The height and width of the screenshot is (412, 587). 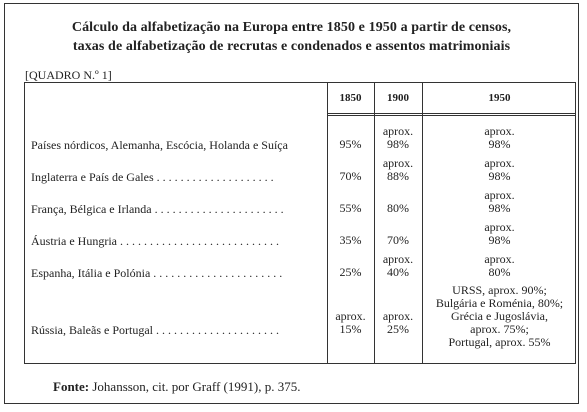 I want to click on cell-1850: aprox. 15%, so click(x=350, y=323).